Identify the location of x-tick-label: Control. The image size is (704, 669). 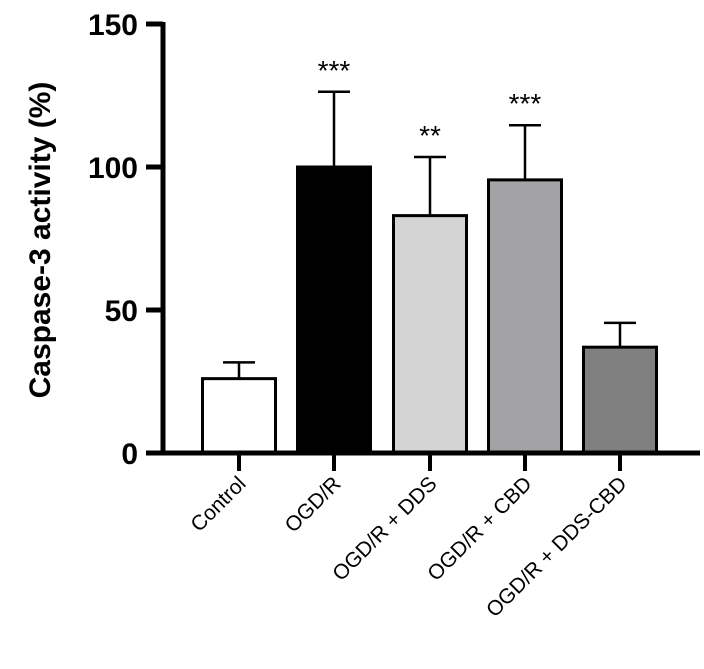
(218, 504).